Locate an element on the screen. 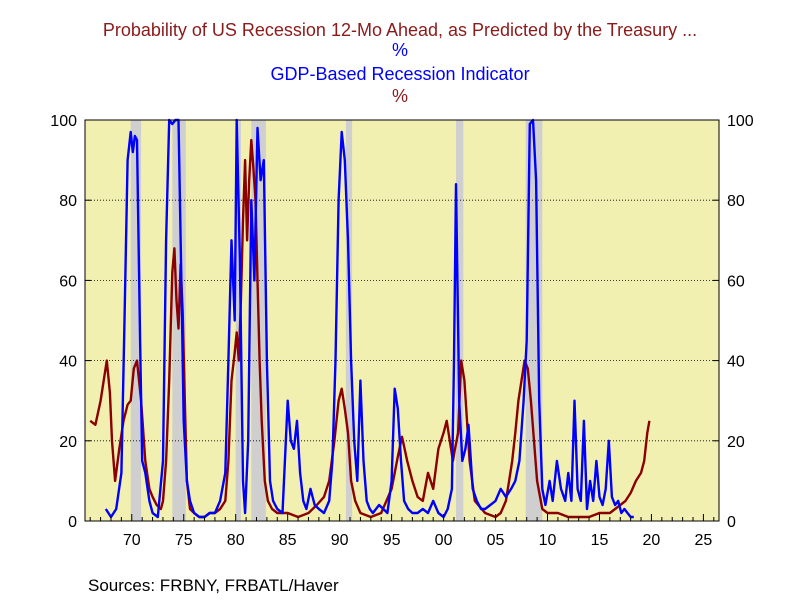 Image resolution: width=800 pixels, height=600 pixels. x-tick-label: 20 is located at coordinates (652, 540).